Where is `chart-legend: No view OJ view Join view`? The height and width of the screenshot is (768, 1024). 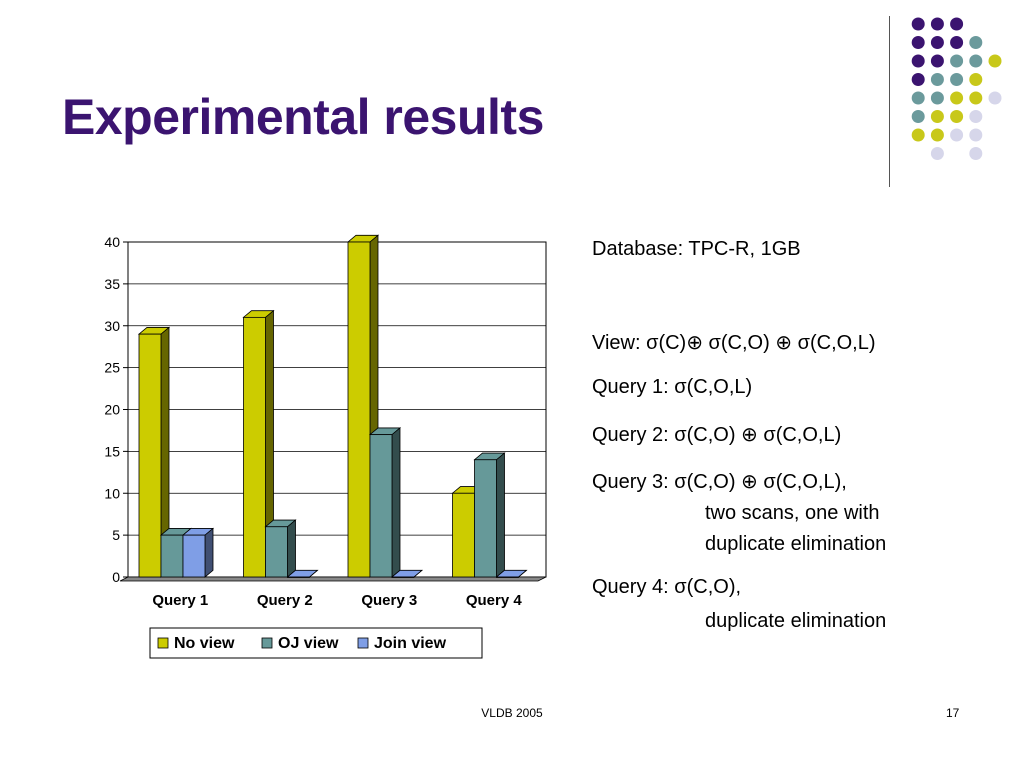 chart-legend: No view OJ view Join view is located at coordinates (316, 643).